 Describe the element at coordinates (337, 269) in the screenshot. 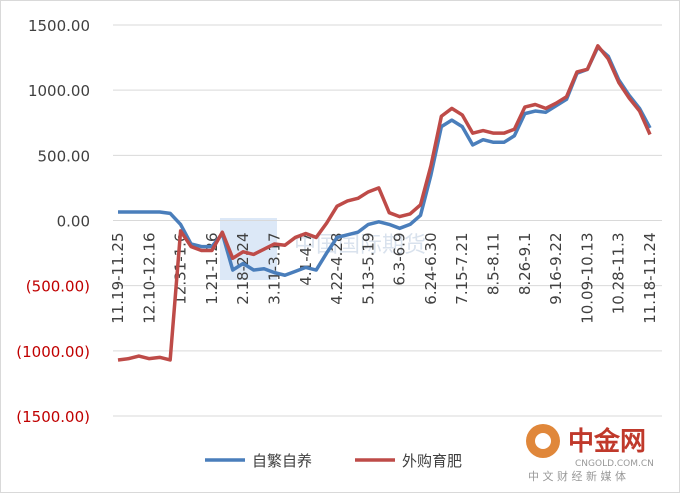

I see `x-tick-label: 4.22-4.28` at that location.